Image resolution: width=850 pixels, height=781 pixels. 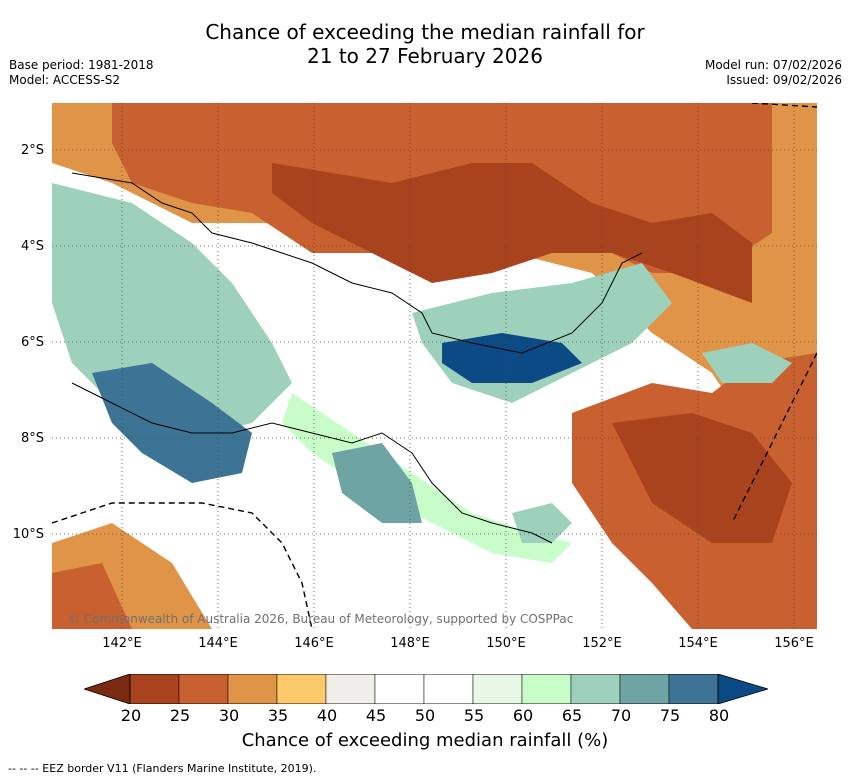 I want to click on y-tick-label: 10°S, so click(x=28, y=534).